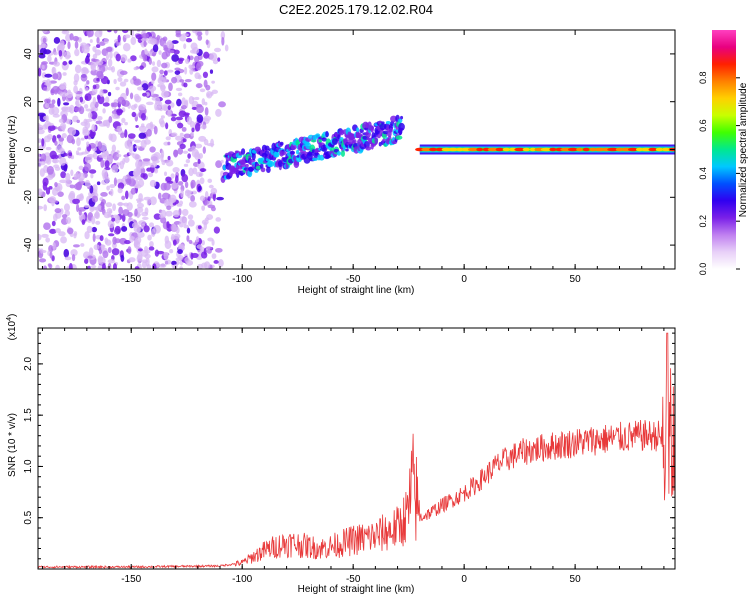 This screenshot has height=600, width=750. Describe the element at coordinates (28, 197) in the screenshot. I see `y-tick-label: -20` at that location.